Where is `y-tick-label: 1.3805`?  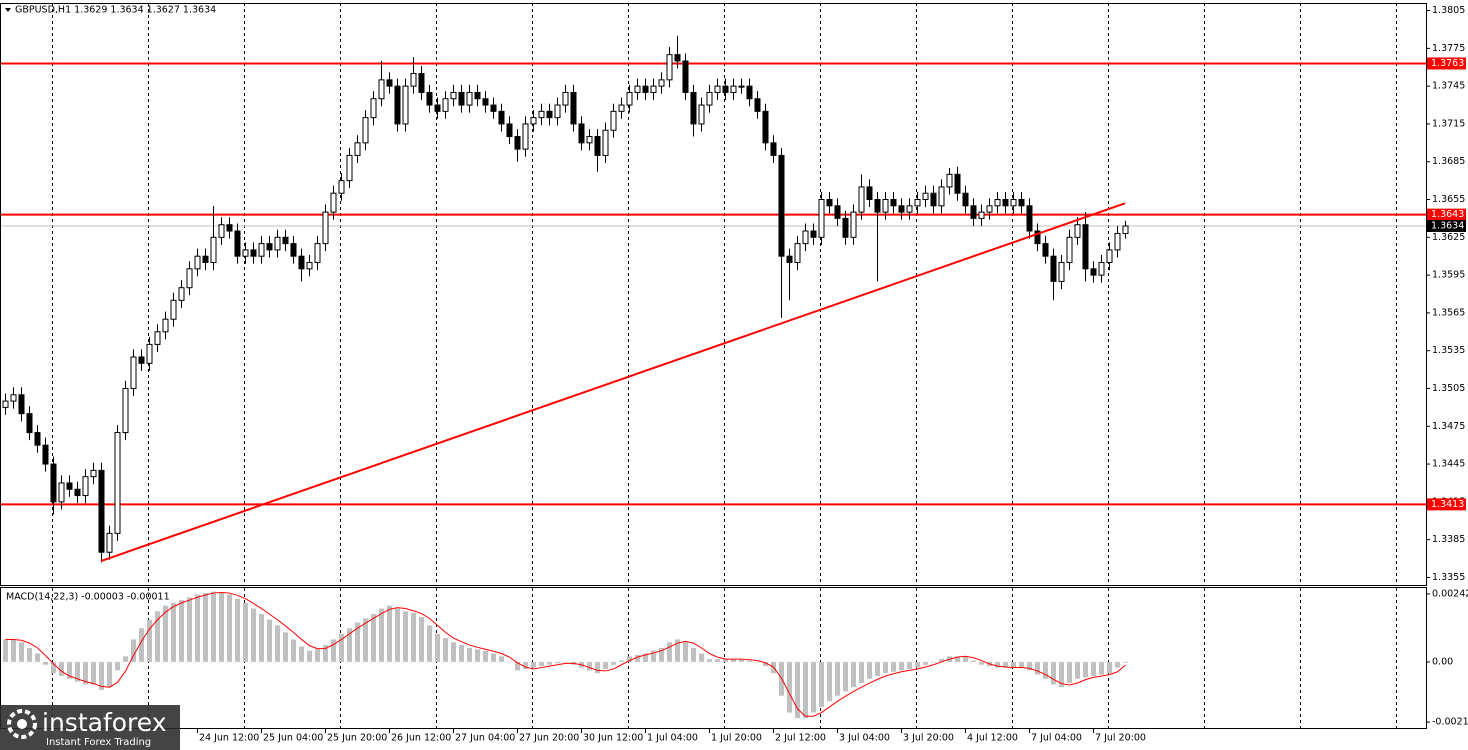
y-tick-label: 1.3805 is located at coordinates (1448, 10).